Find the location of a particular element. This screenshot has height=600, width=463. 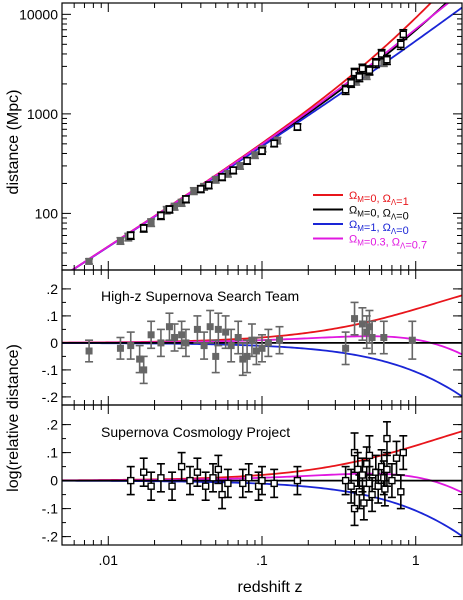

relative-distance-axis-label: log(relative distance) is located at coordinates (13, 418).